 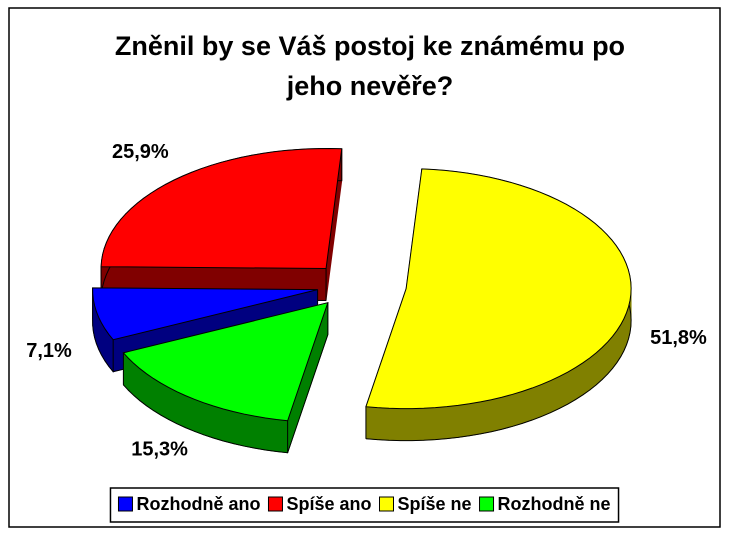 I want to click on data-label: 25,9%, so click(x=140, y=152).